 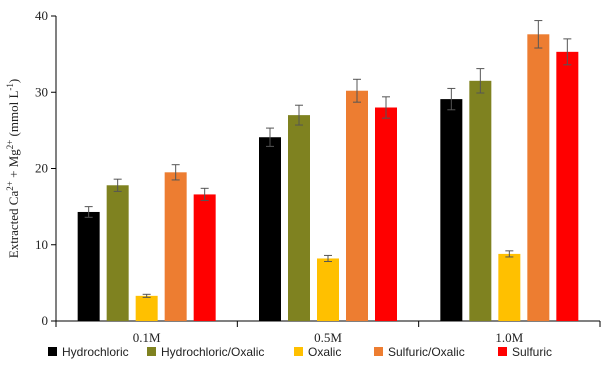 What do you see at coordinates (212, 352) in the screenshot?
I see `legend-label: Hydrochloric/Oxalic` at bounding box center [212, 352].